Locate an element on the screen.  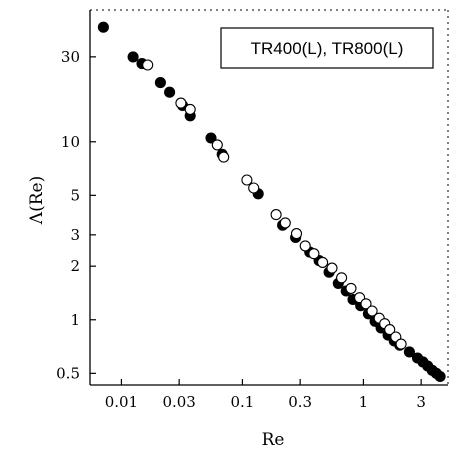
legend-box is located at coordinates (327, 48).